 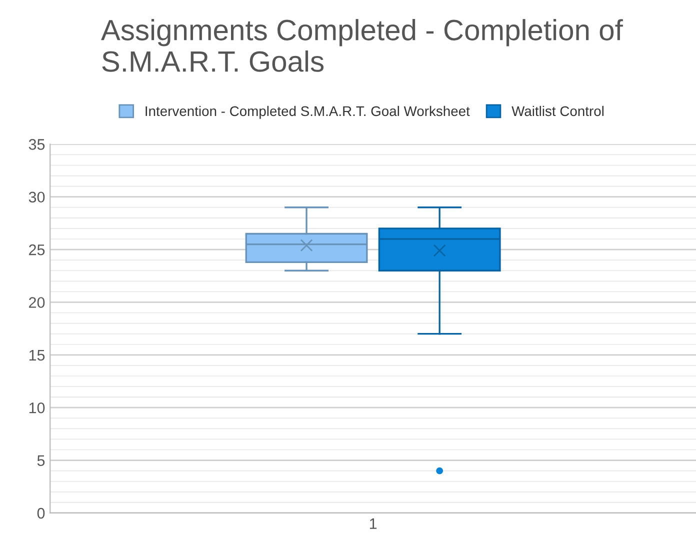 What do you see at coordinates (37, 408) in the screenshot?
I see `y-tick-label: 10` at bounding box center [37, 408].